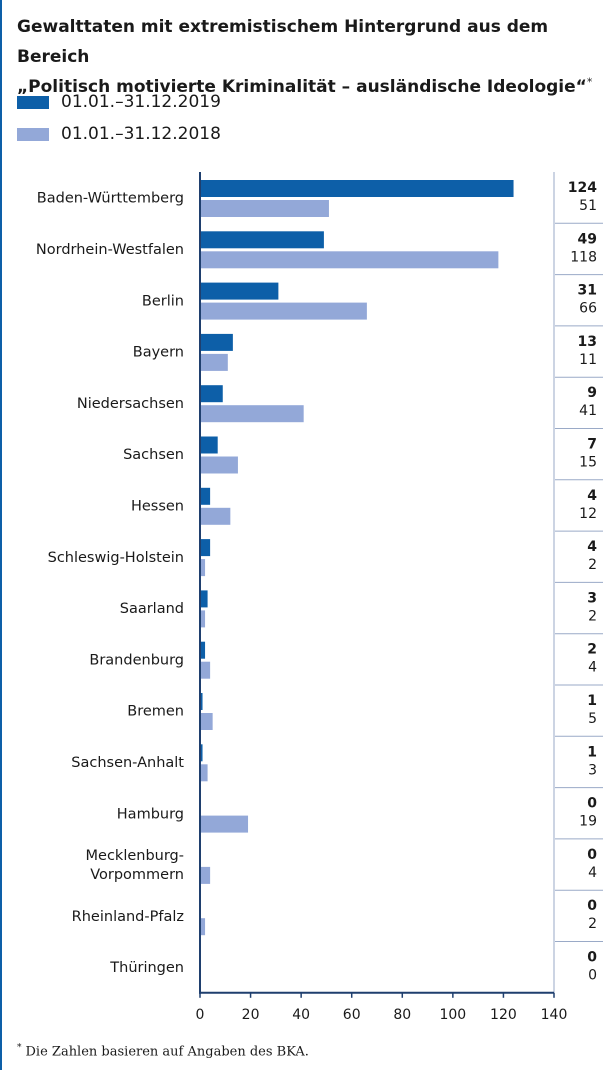  Describe the element at coordinates (503, 1015) in the screenshot. I see `x-tick-label: 120` at that location.